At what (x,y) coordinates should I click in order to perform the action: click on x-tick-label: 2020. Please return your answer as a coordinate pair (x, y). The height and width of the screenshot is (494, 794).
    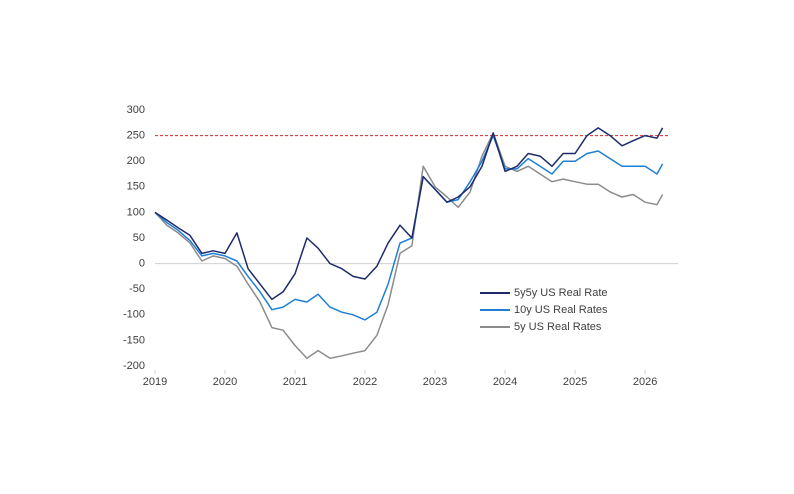
    Looking at the image, I should click on (225, 382).